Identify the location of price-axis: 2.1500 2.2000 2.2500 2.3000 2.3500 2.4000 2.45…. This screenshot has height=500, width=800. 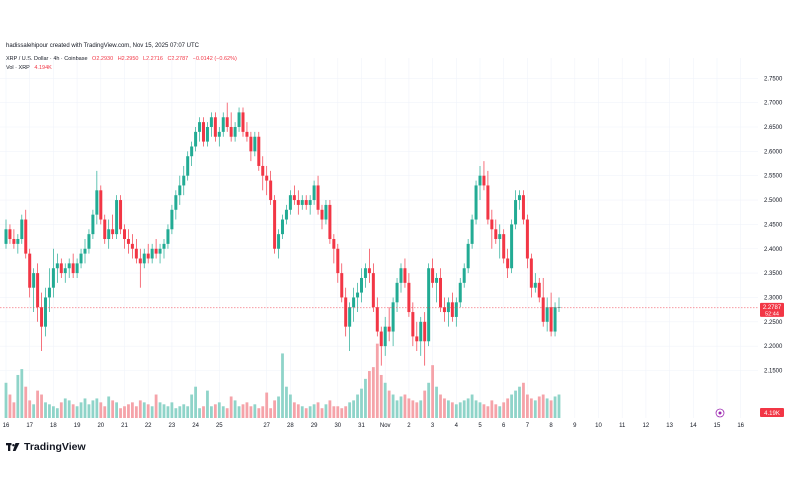
(773, 225).